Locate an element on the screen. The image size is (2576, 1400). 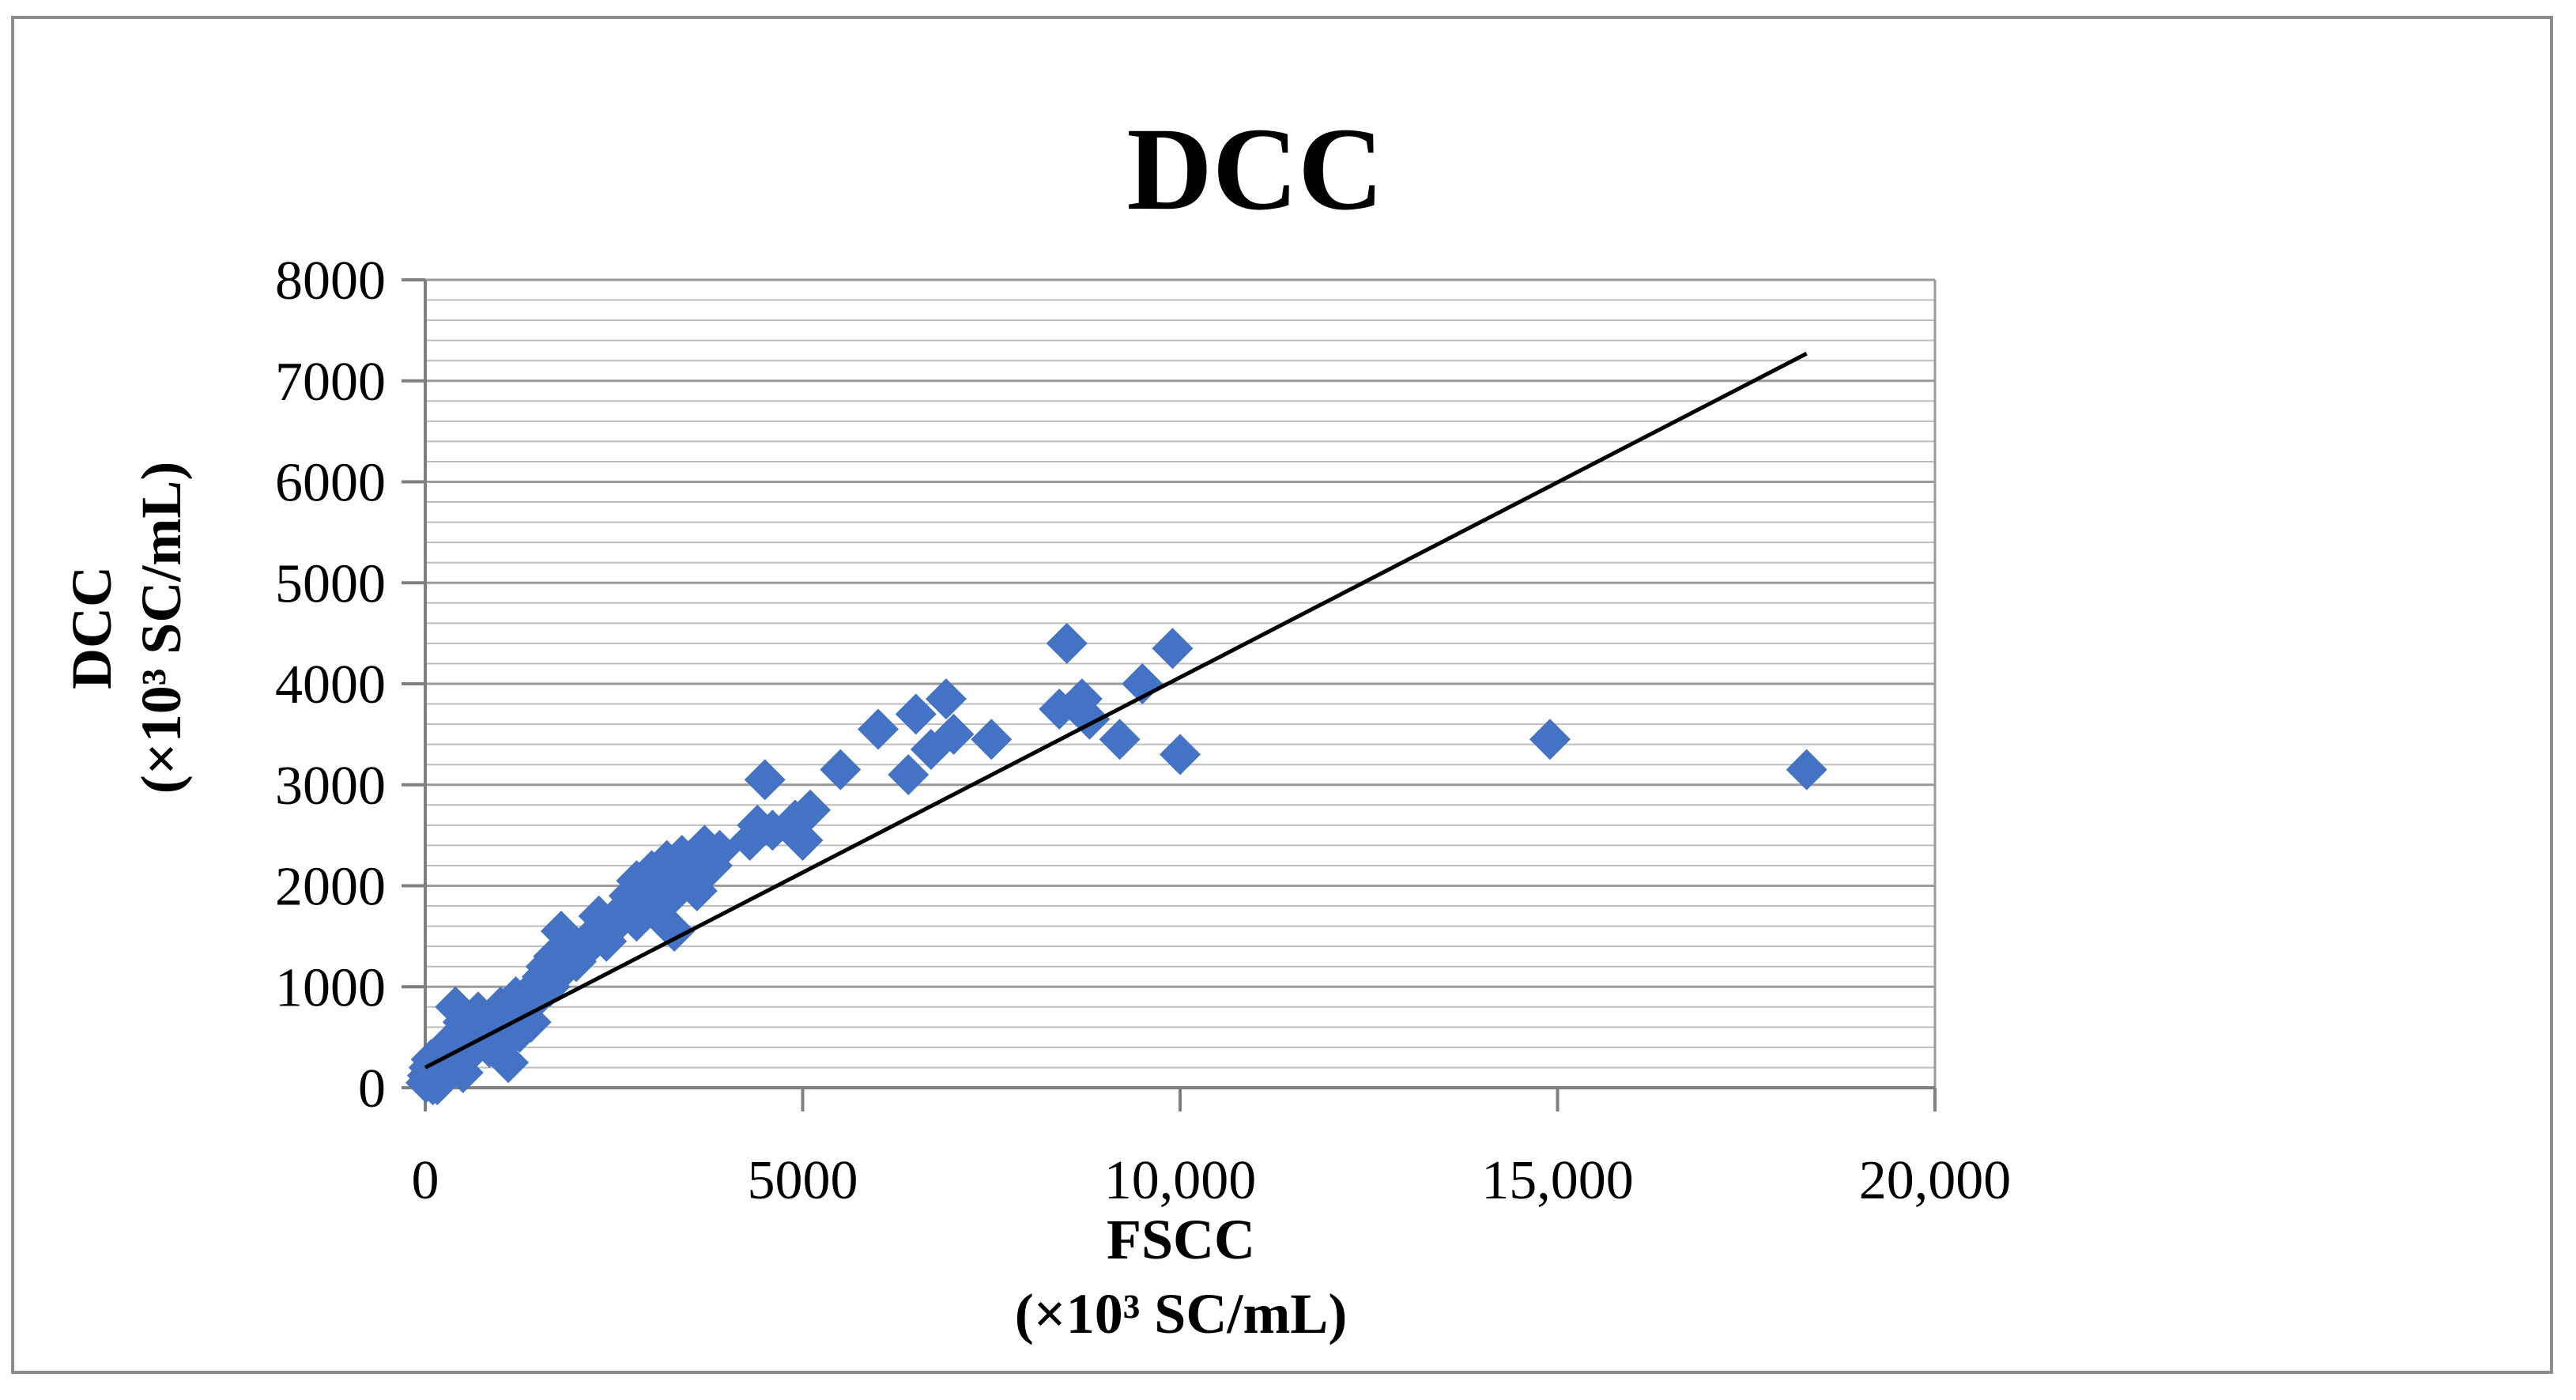
y-tick-label: 3000 is located at coordinates (330, 786).